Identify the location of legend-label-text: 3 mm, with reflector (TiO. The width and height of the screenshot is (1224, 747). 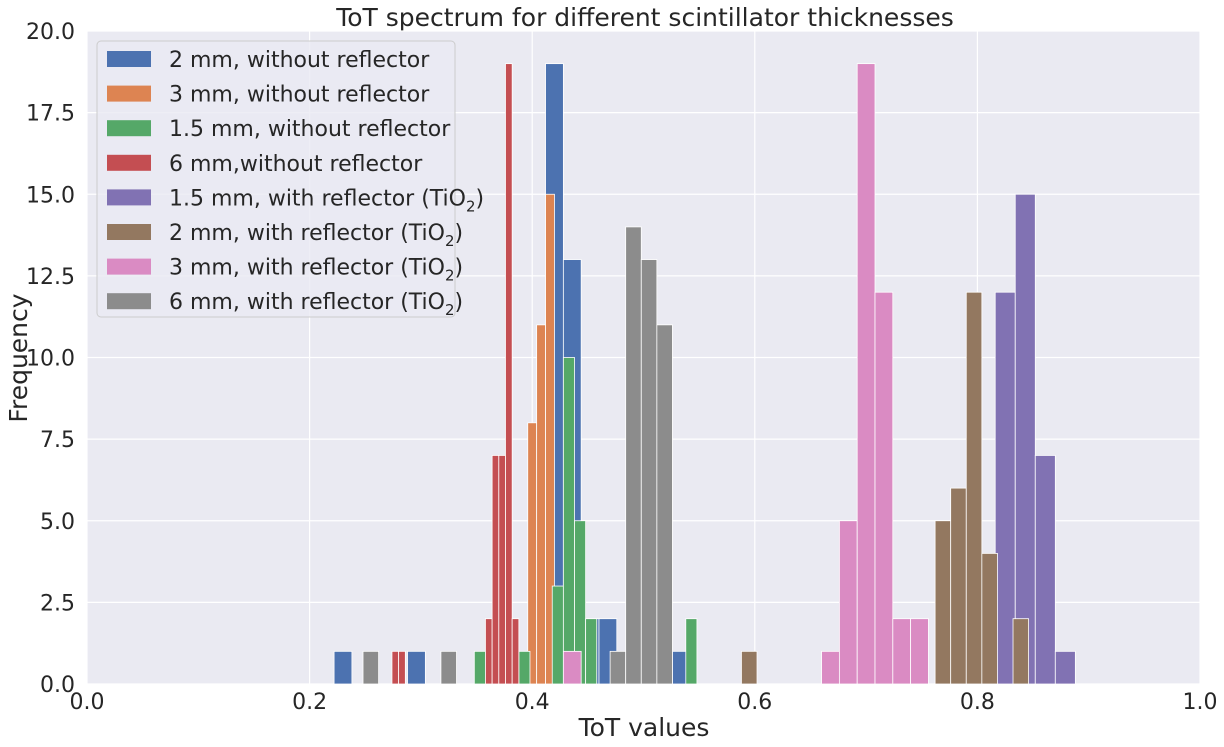
(307, 268).